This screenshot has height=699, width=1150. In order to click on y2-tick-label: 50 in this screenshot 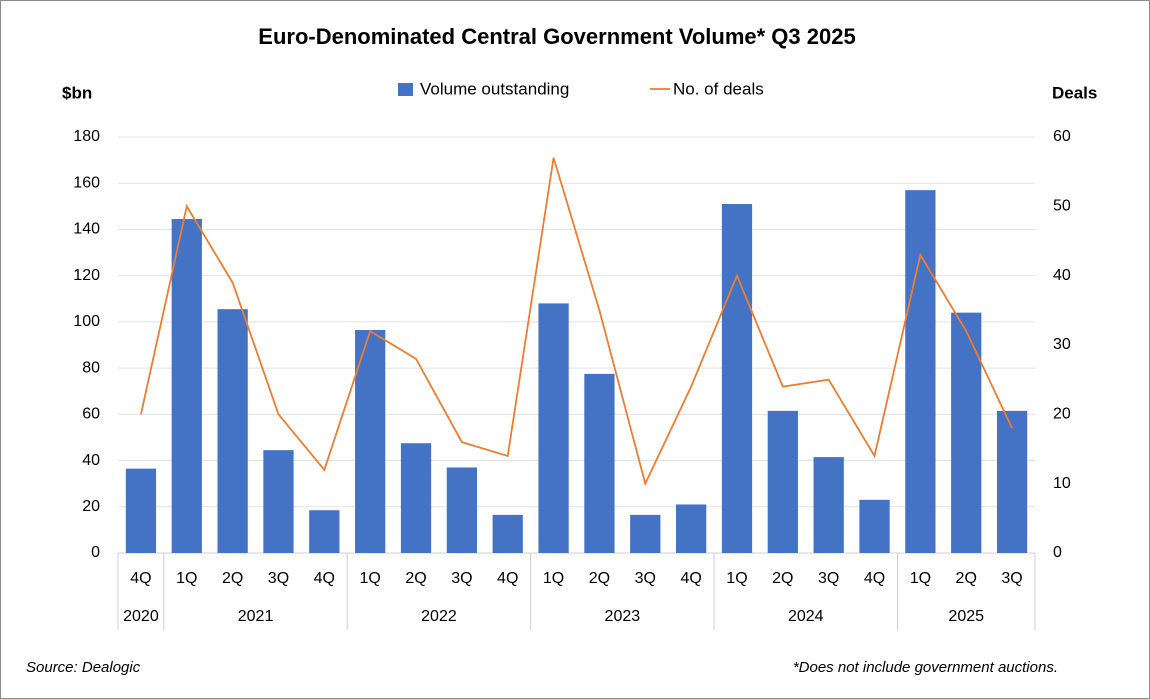, I will do `click(1062, 206)`.